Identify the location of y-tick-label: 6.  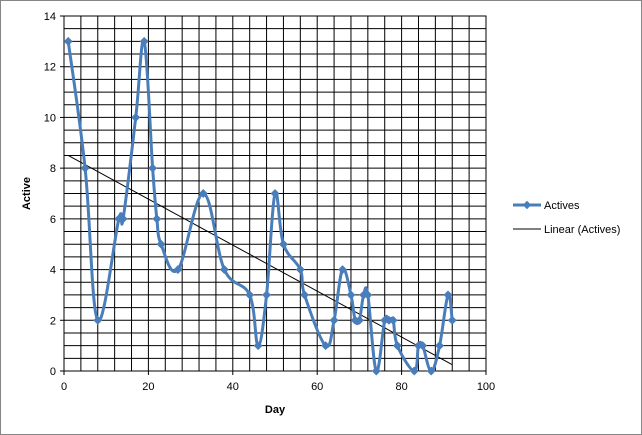
(53, 220).